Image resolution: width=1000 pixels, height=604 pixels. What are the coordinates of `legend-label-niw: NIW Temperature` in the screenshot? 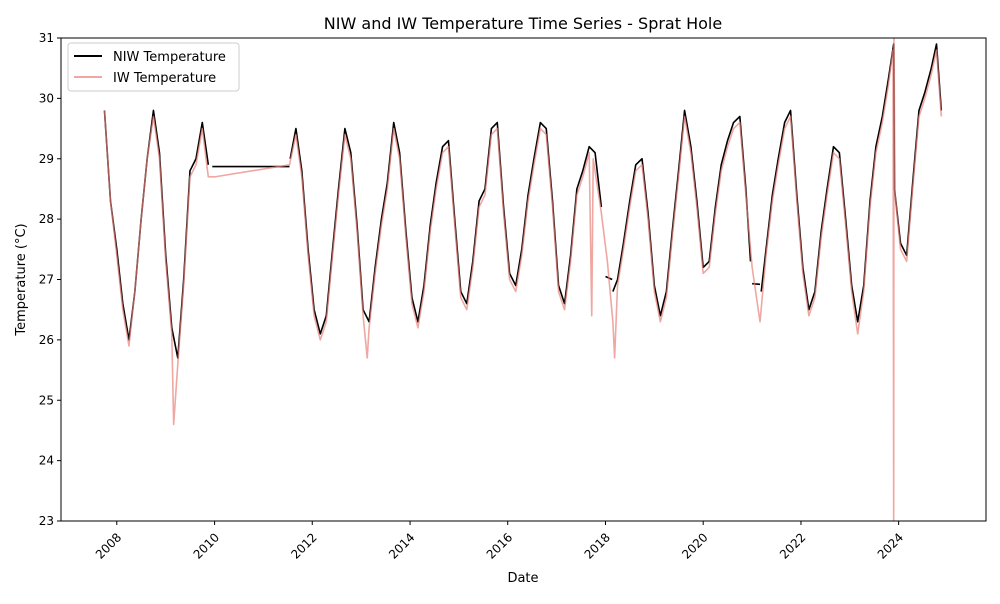 It's located at (169, 57).